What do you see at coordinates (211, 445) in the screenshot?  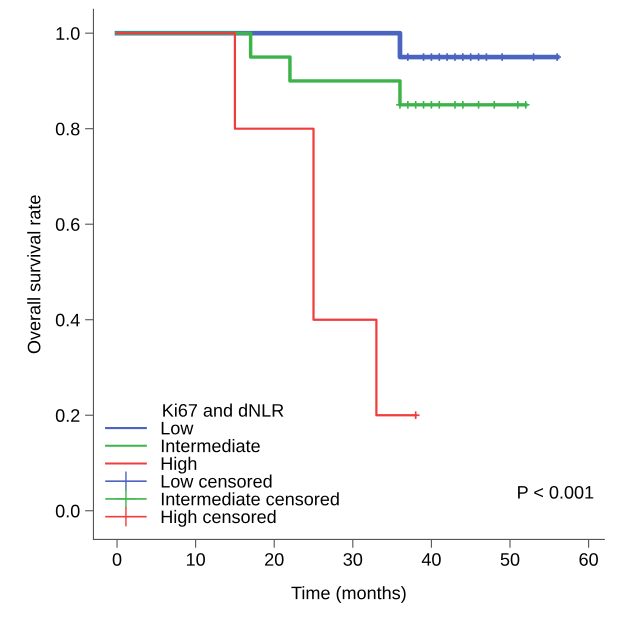 I see `legend-label: Intermediate` at bounding box center [211, 445].